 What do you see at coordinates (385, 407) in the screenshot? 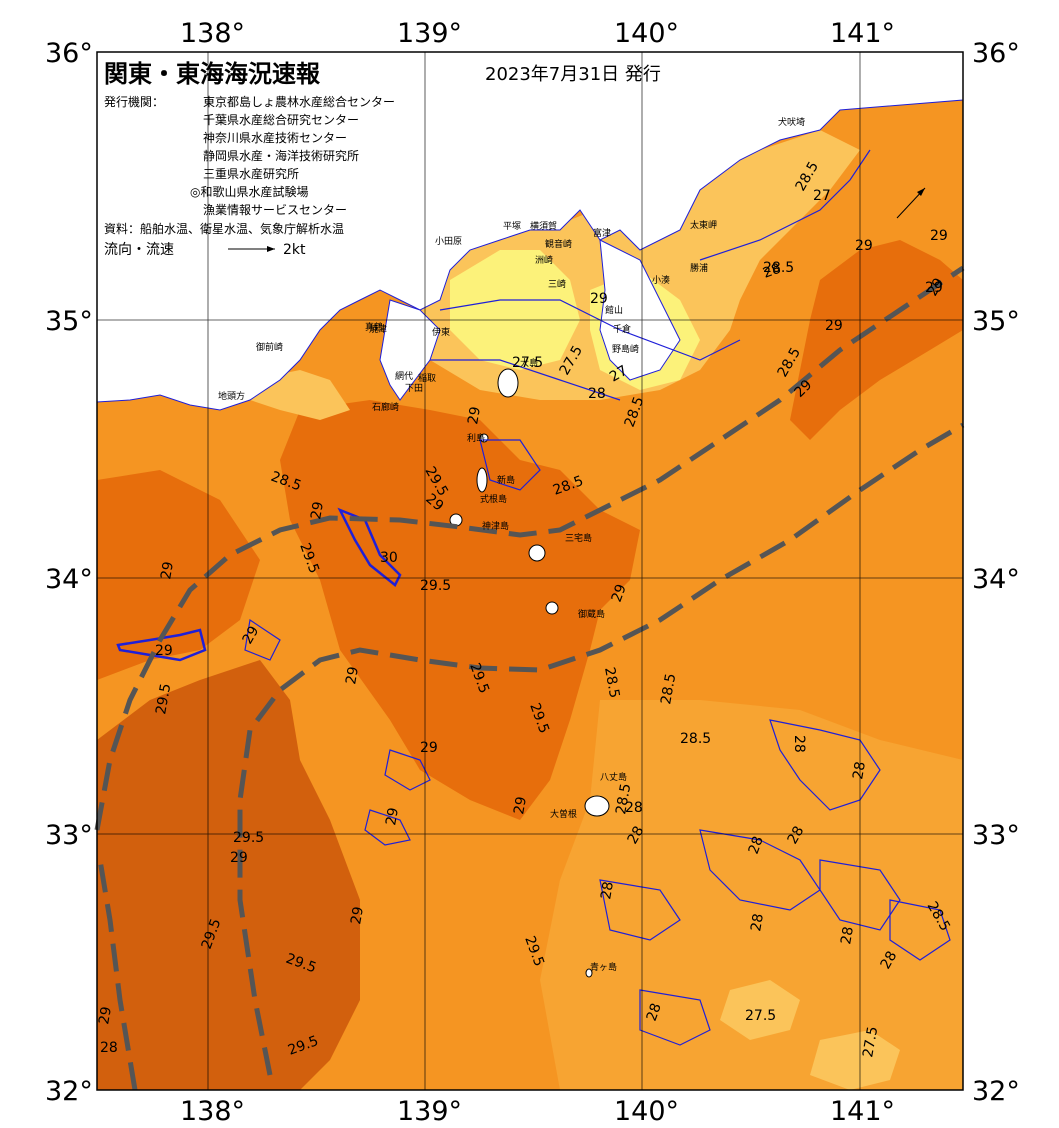
I see `place-label: 石廊崎` at bounding box center [385, 407].